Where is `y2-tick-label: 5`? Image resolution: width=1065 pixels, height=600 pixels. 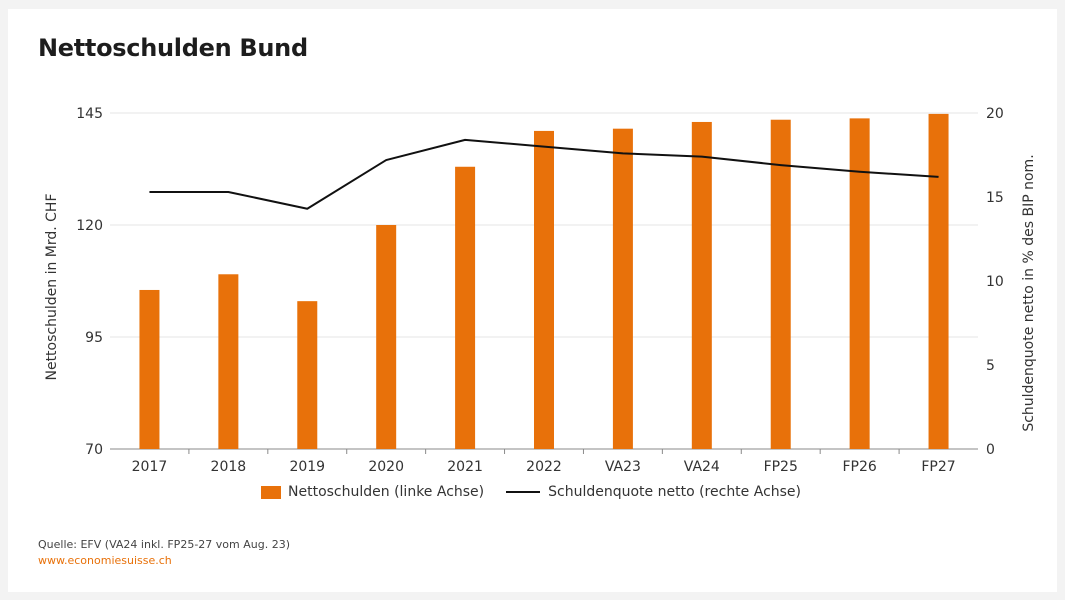
y2-tick-label: 5 is located at coordinates (990, 366).